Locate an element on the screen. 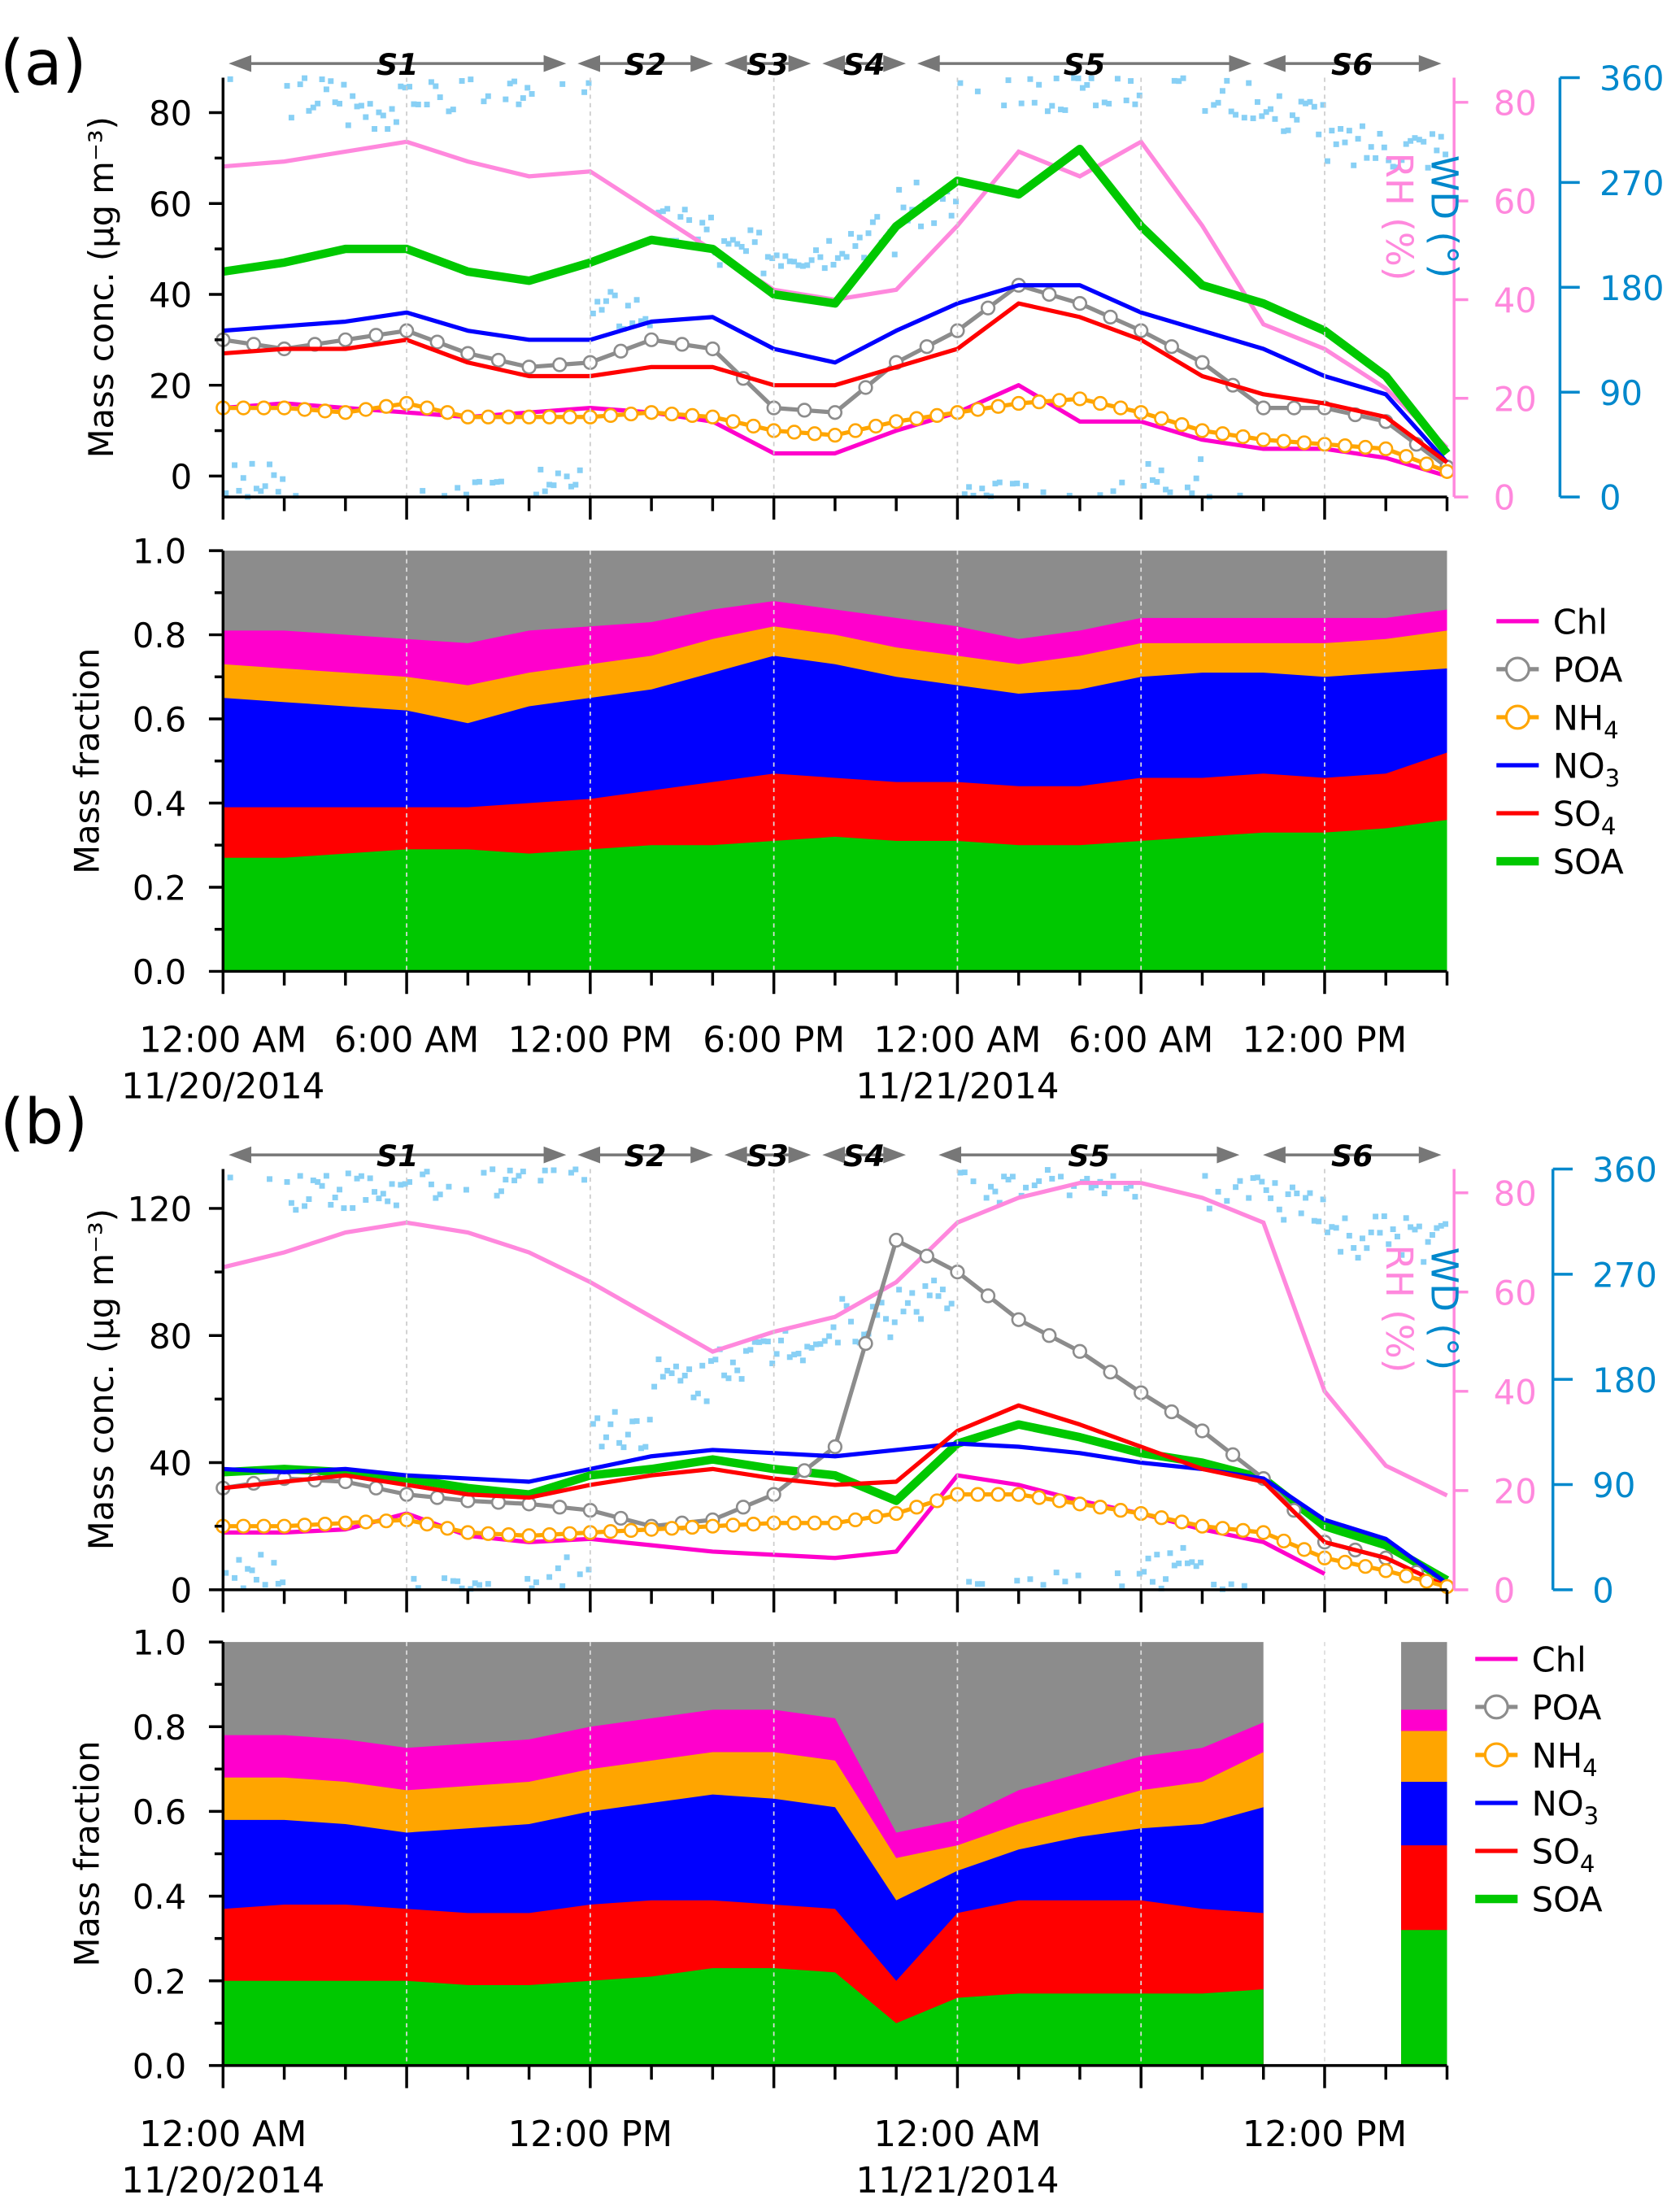 Image resolution: width=1680 pixels, height=2212 pixels. x-tick-label: 6:00 AM is located at coordinates (1140, 1040).